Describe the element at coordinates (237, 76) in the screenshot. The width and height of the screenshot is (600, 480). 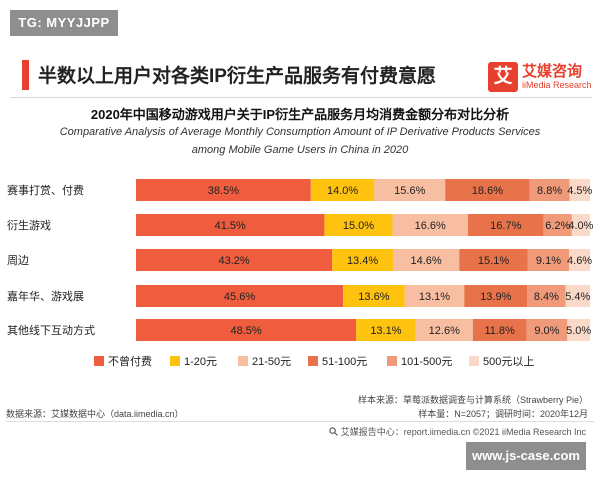
I see `page-heading: 半数以上用户对各类IP衍生产品服务有付费意愿` at that location.